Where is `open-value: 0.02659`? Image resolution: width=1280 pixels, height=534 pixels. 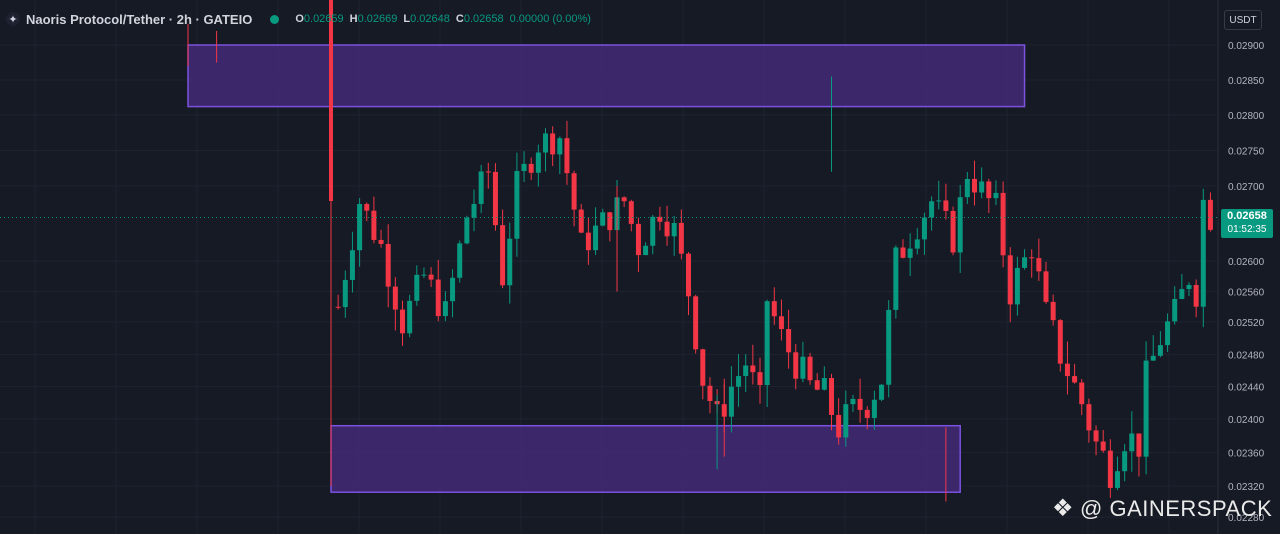
open-value: 0.02659 is located at coordinates (323, 19).